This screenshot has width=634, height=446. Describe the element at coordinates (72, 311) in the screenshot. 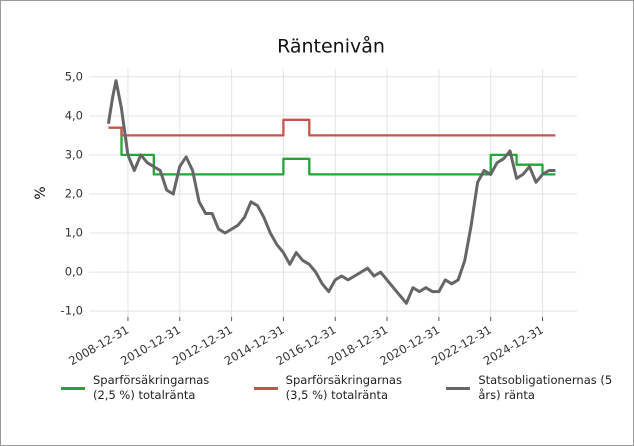

I see `y-tick-label: -1,0` at that location.